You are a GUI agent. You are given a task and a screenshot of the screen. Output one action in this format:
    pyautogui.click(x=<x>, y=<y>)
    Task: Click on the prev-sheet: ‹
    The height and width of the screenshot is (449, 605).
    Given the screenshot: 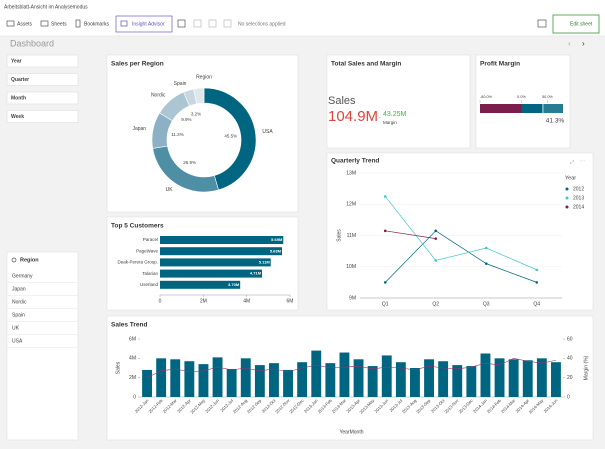 What is the action you would take?
    pyautogui.click(x=569, y=43)
    